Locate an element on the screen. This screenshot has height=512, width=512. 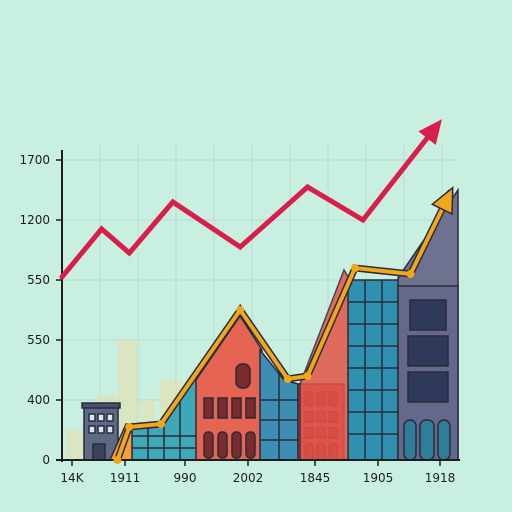
x-tick-label: 14K is located at coordinates (72, 478).